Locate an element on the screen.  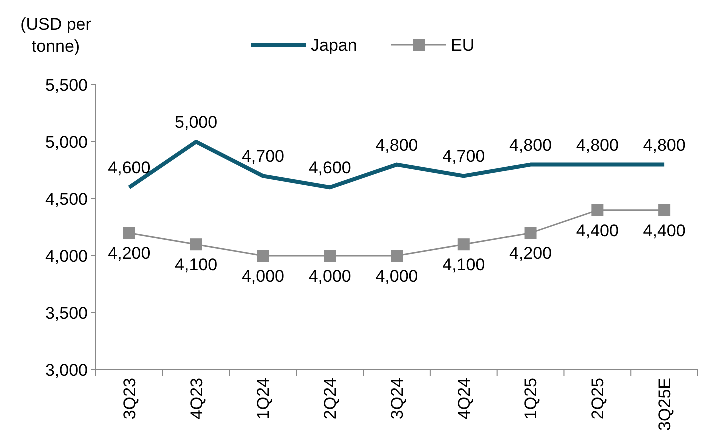
y-tick-label: 5,500 is located at coordinates (66, 85).